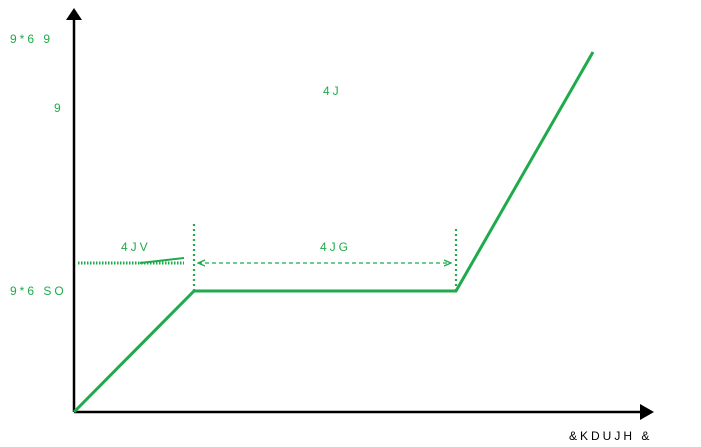 The height and width of the screenshot is (447, 701). I want to click on x-axis-label: &KDUJH &, so click(610, 436).